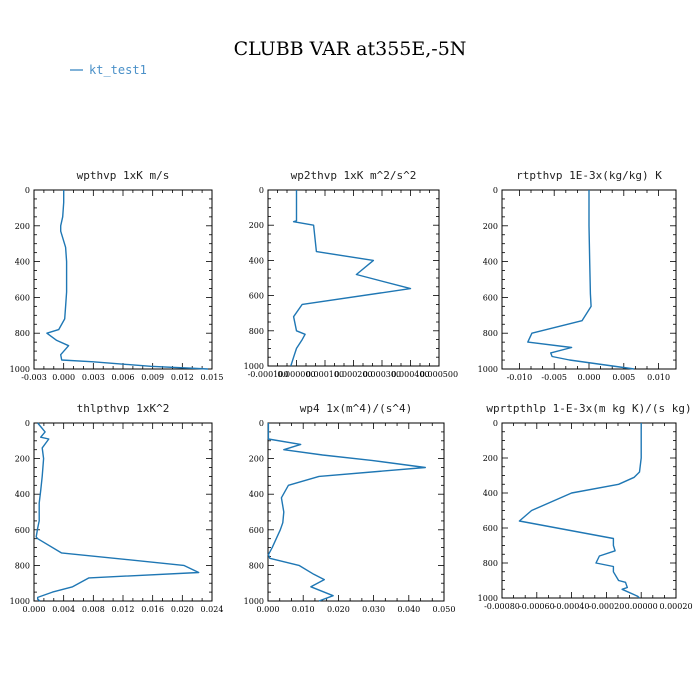 Image resolution: width=700 pixels, height=700 pixels. I want to click on panel-title: wp2thvp 1xK m^2/s^2, so click(354, 175).